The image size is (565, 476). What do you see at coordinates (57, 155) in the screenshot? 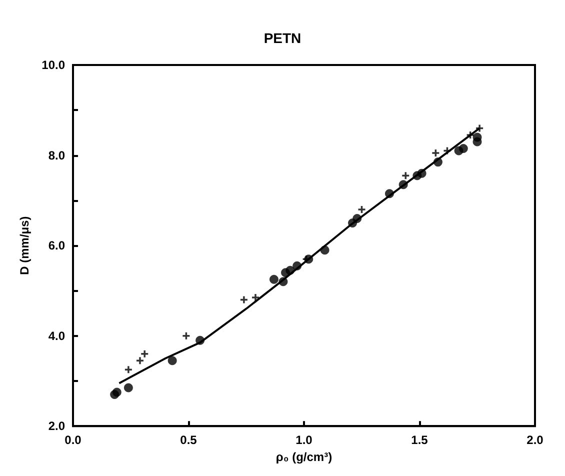
I see `y-tick-label: 8.0` at bounding box center [57, 155].